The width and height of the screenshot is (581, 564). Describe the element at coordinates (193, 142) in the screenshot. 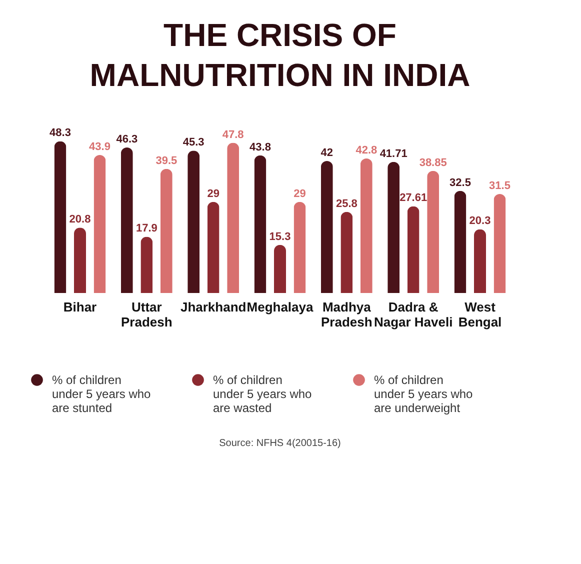

I see `data-label: 45.3` at that location.